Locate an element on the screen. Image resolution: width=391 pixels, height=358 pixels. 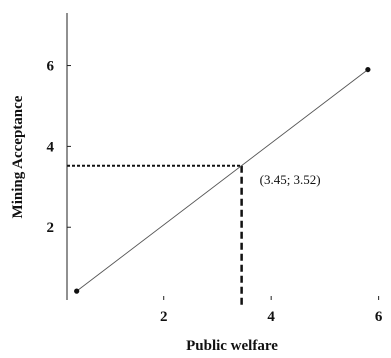
x-tick-label: 2 is located at coordinates (164, 317).